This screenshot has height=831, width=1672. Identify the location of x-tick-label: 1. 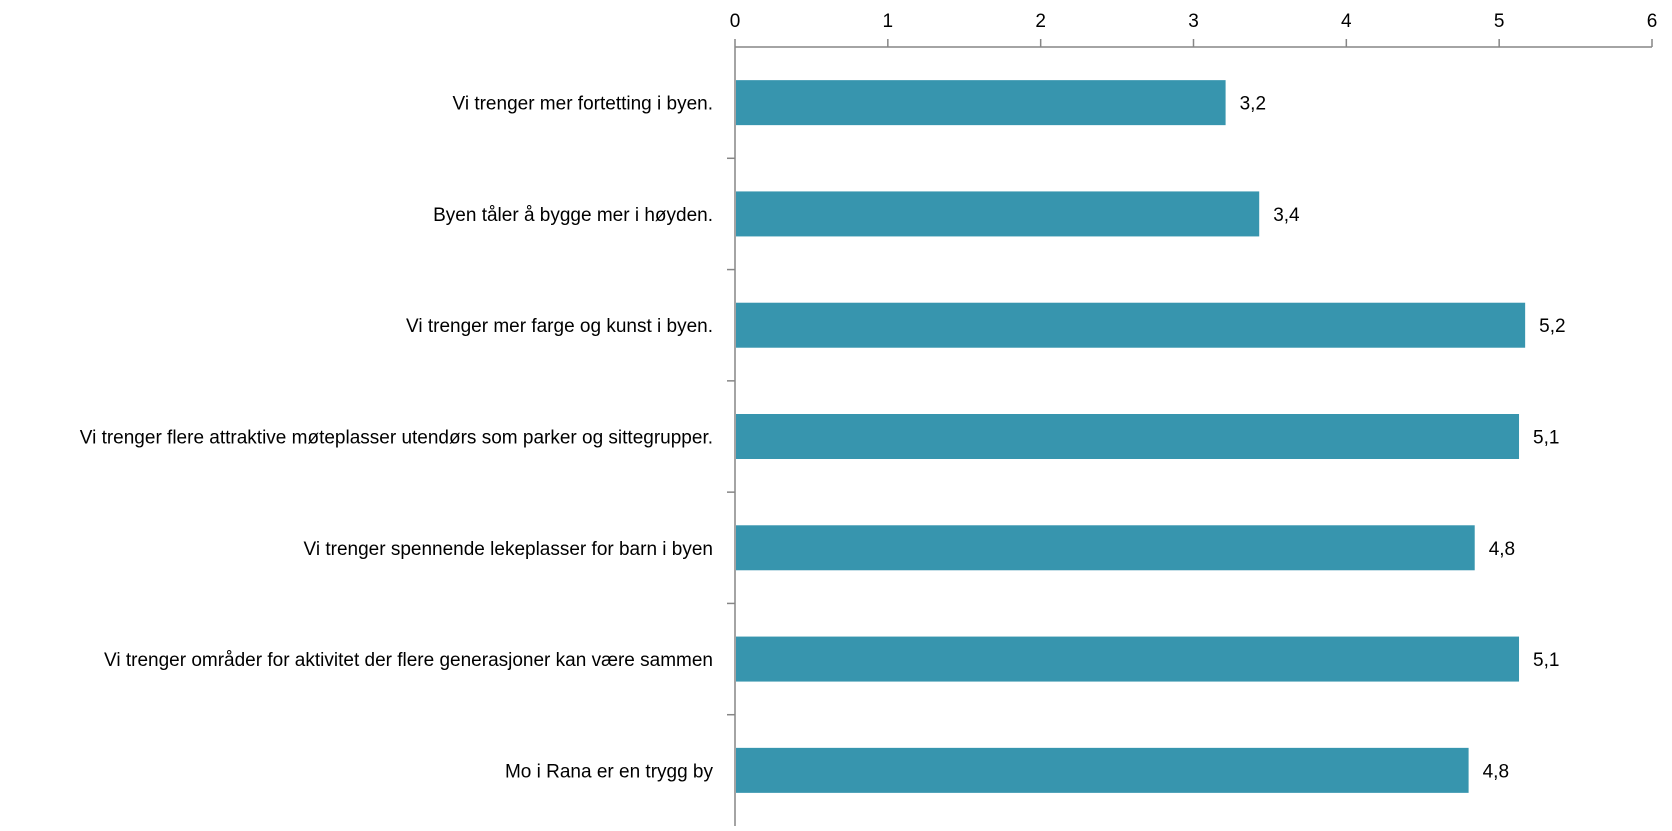
(888, 21).